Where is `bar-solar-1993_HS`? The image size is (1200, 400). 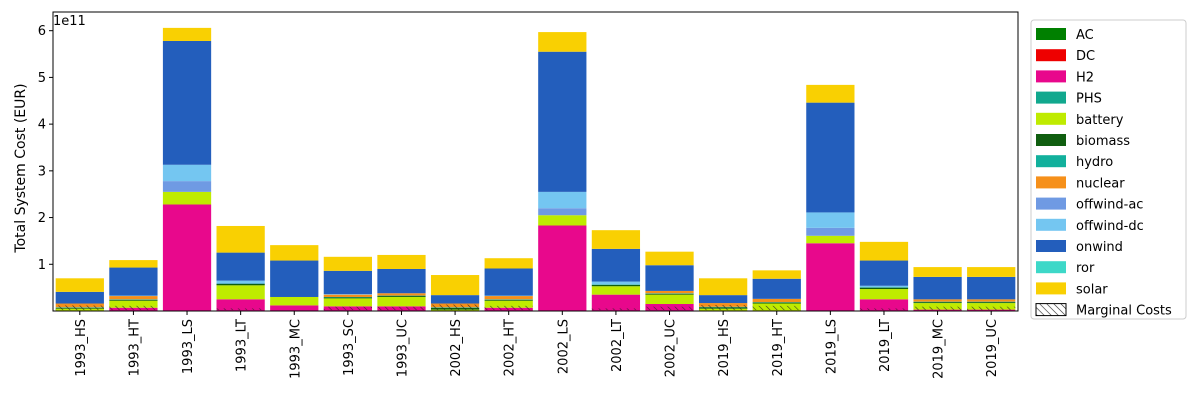 bar-solar-1993_HS is located at coordinates (79, 285).